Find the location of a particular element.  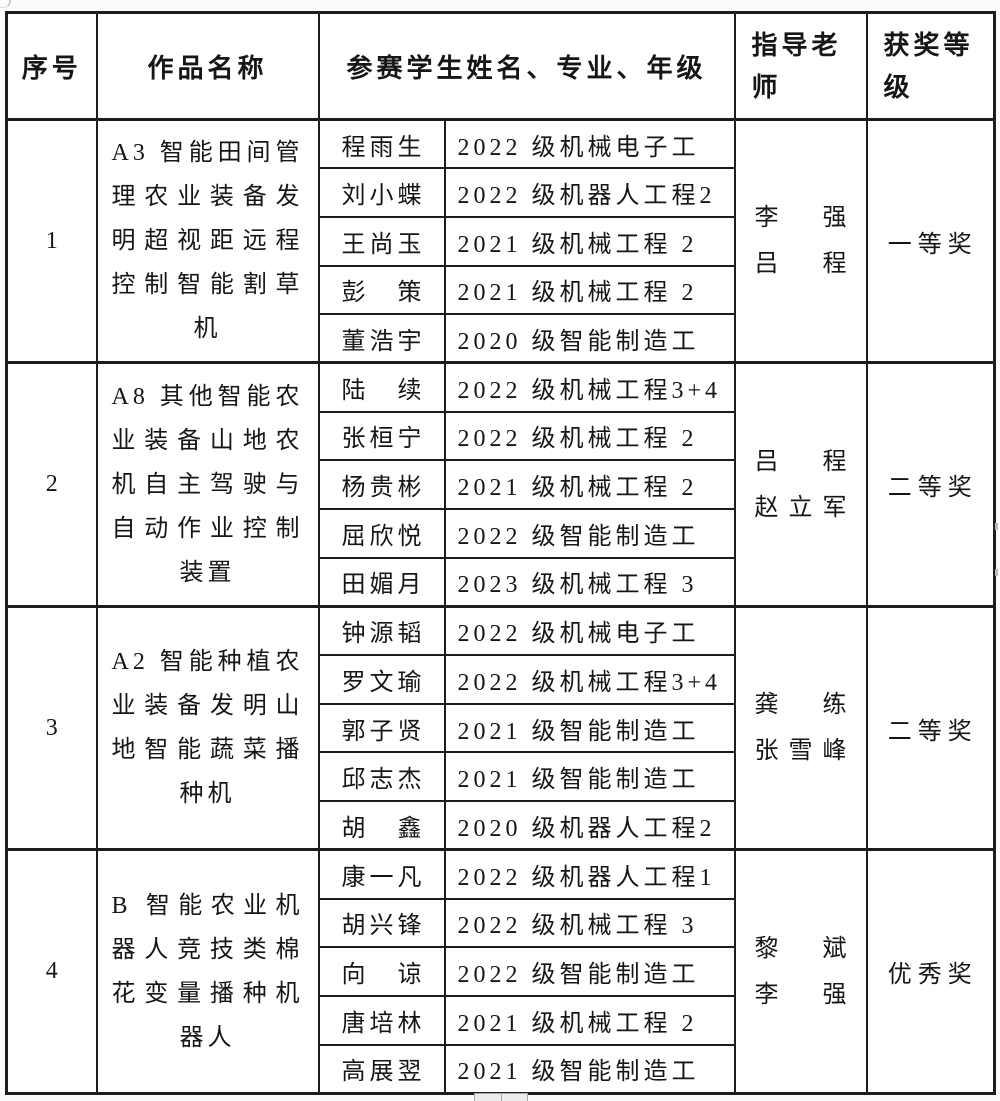

student-name: 王尚玉 is located at coordinates (381, 244).